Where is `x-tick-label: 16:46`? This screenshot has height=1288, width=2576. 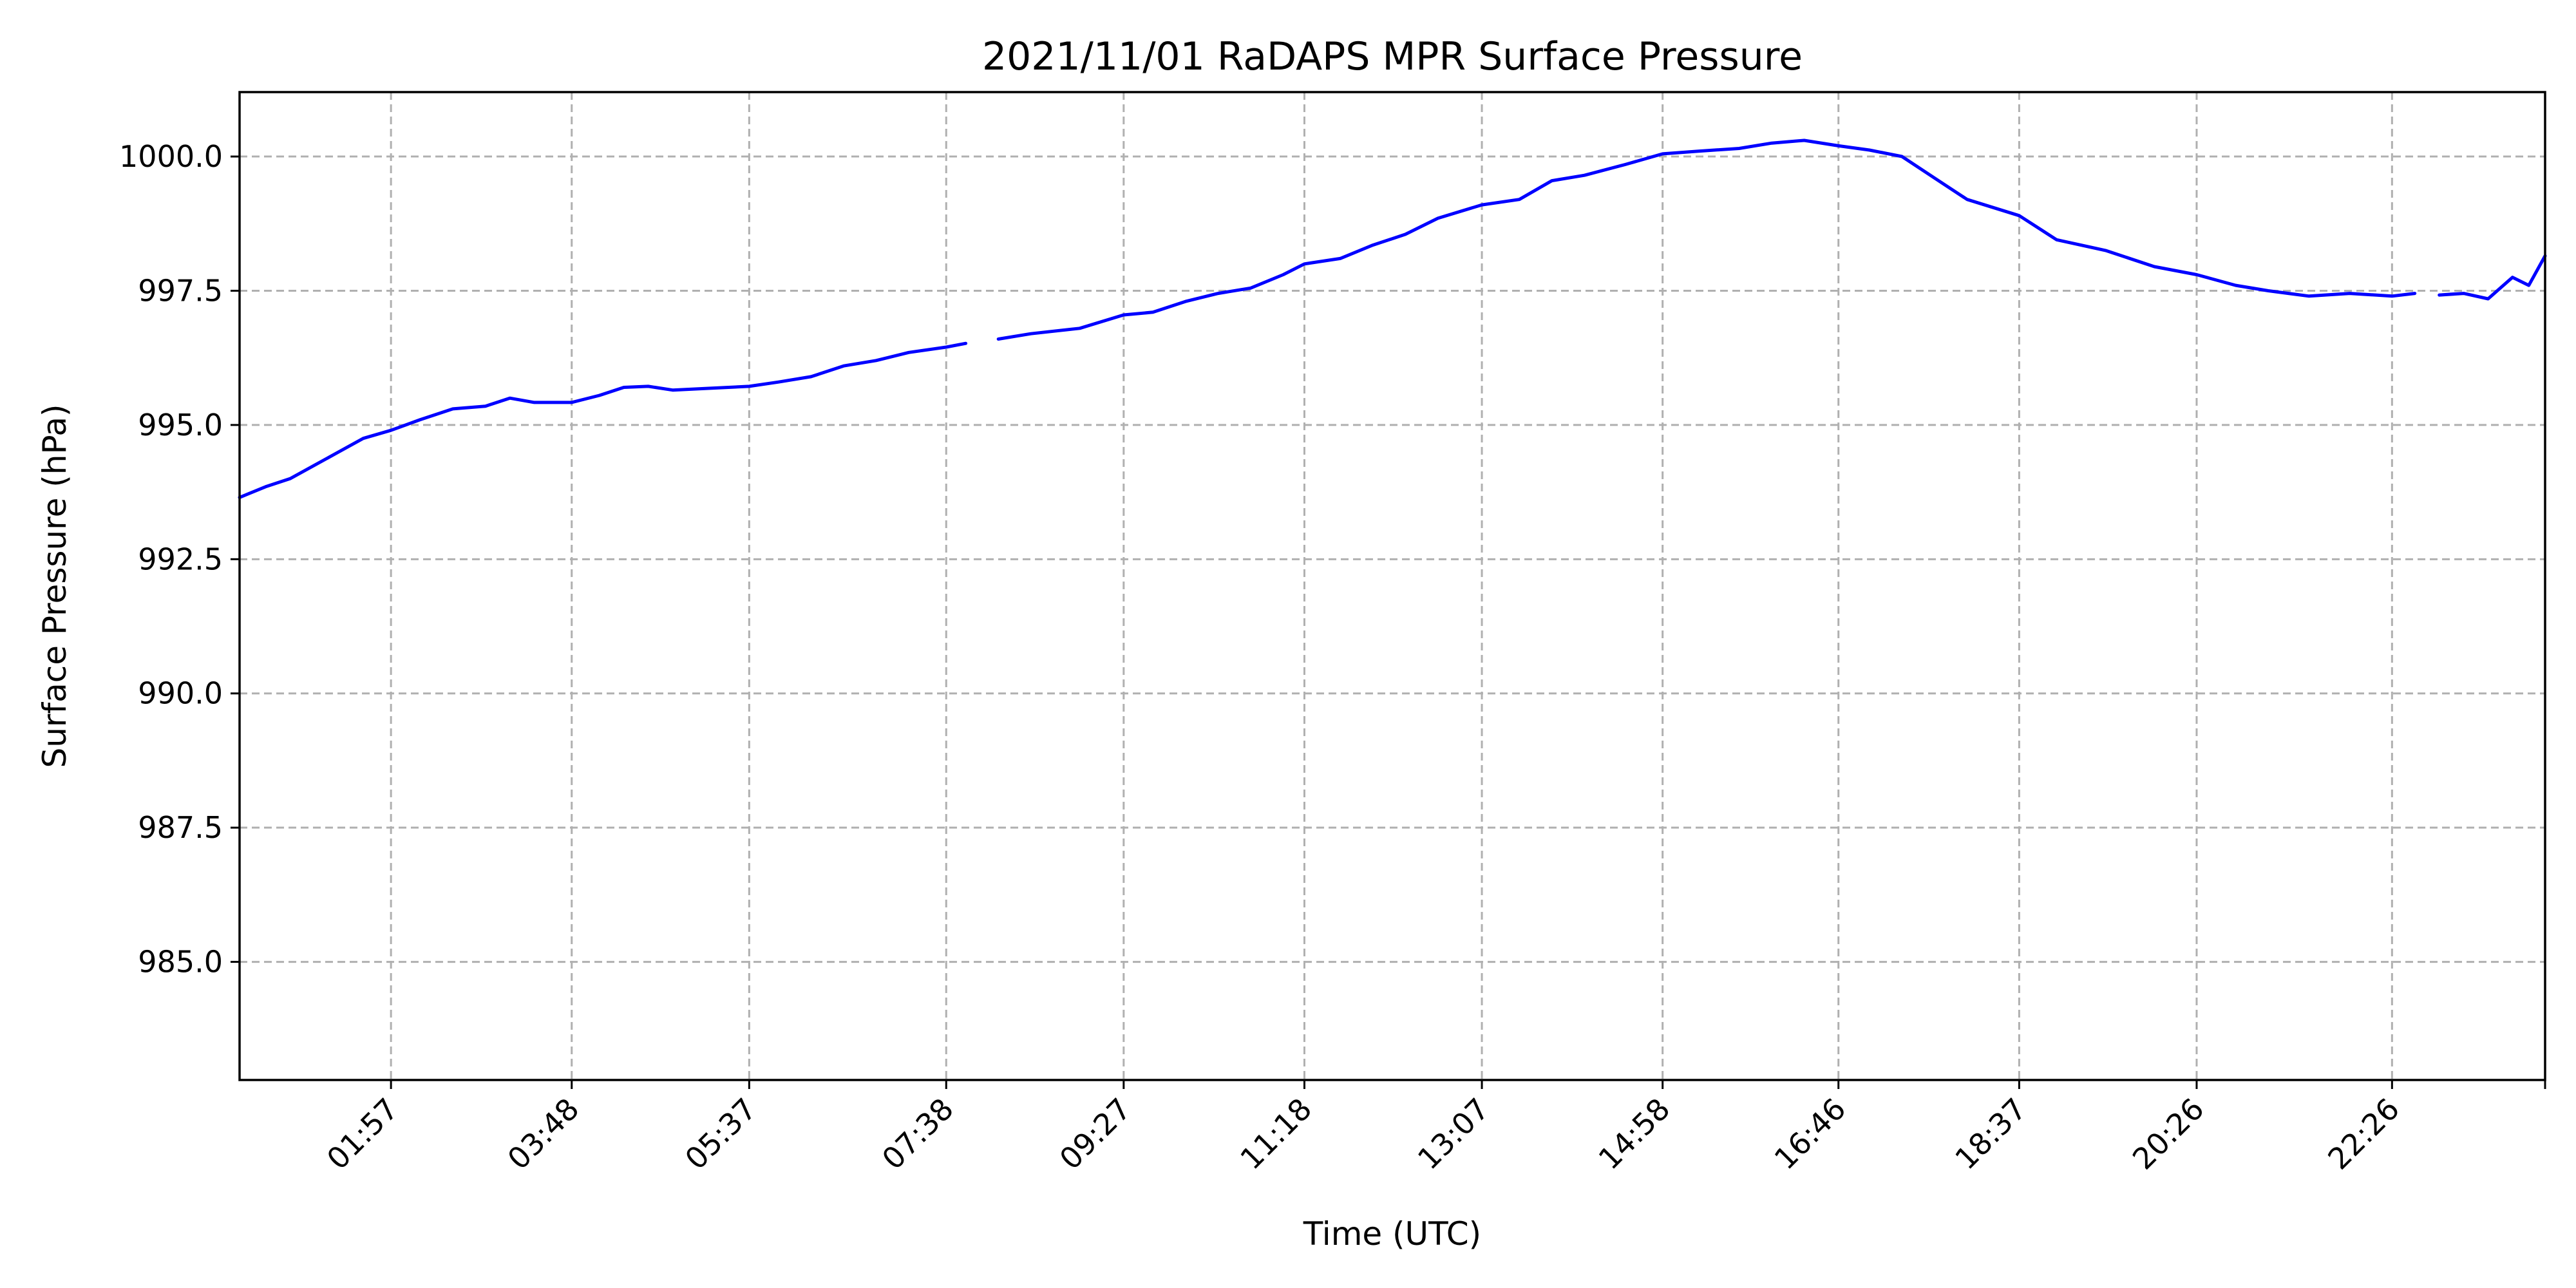
x-tick-label: 16:46 is located at coordinates (1810, 1134).